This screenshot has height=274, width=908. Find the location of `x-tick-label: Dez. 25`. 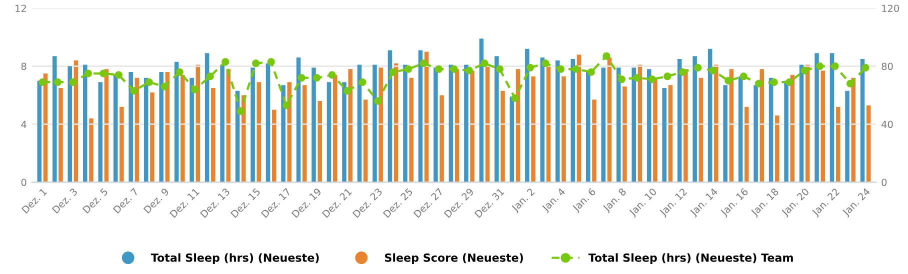

x-tick-label: Dez. 25 is located at coordinates (397, 203).